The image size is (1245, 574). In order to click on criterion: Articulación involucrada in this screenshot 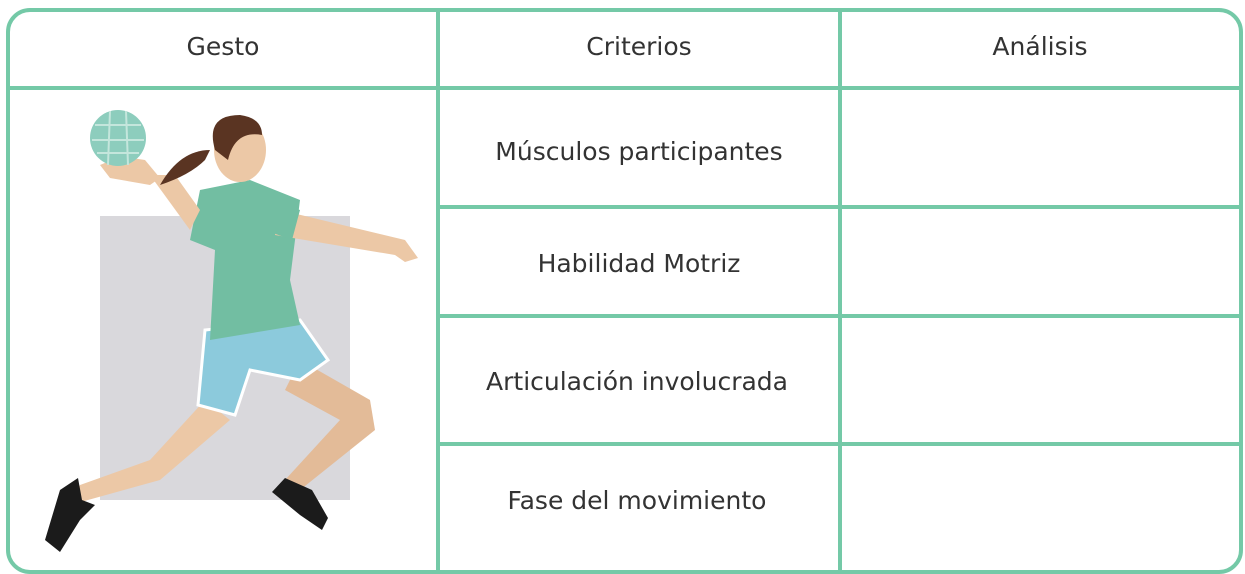, I will do `click(637, 381)`.